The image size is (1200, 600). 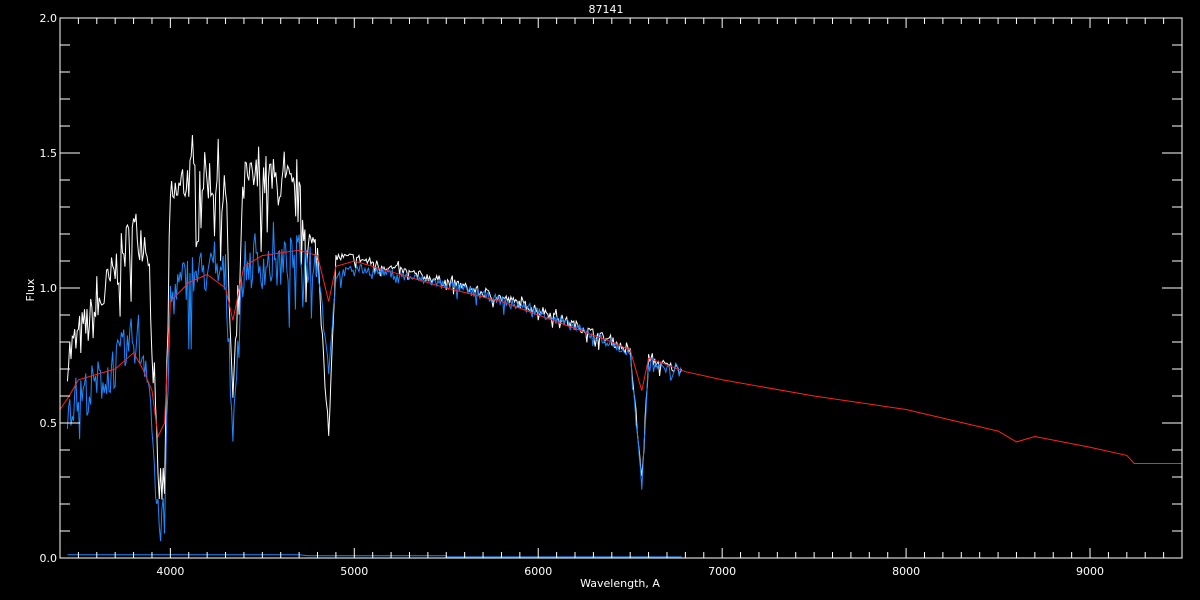 I want to click on x-tick-label: 6000, so click(x=538, y=571).